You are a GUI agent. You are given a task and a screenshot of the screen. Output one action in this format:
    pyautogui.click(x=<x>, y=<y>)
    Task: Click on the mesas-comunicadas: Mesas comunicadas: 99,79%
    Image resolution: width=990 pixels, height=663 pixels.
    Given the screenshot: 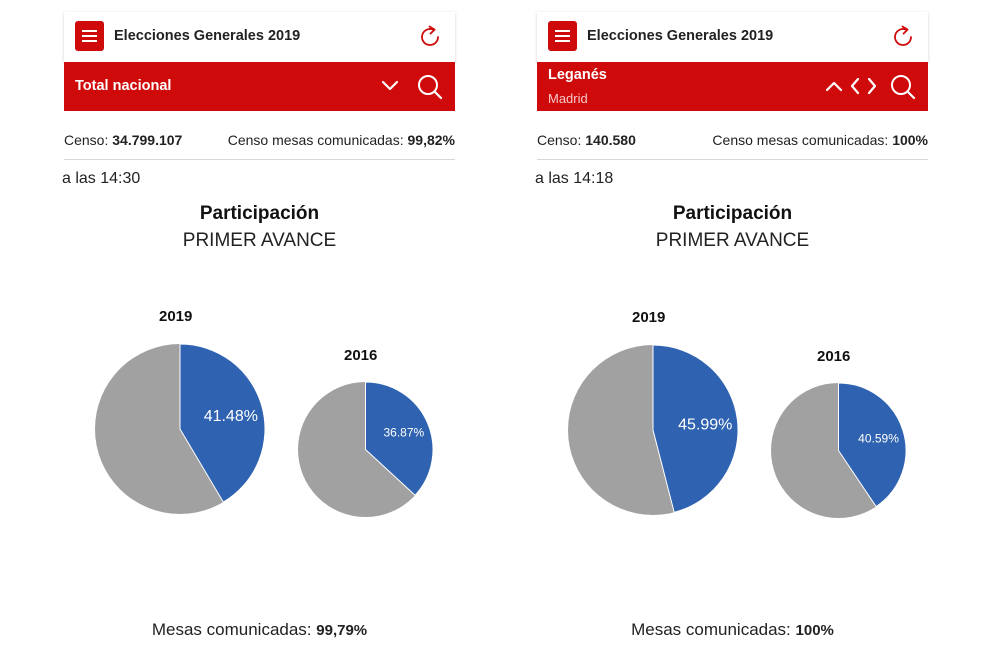 What is the action you would take?
    pyautogui.click(x=259, y=630)
    